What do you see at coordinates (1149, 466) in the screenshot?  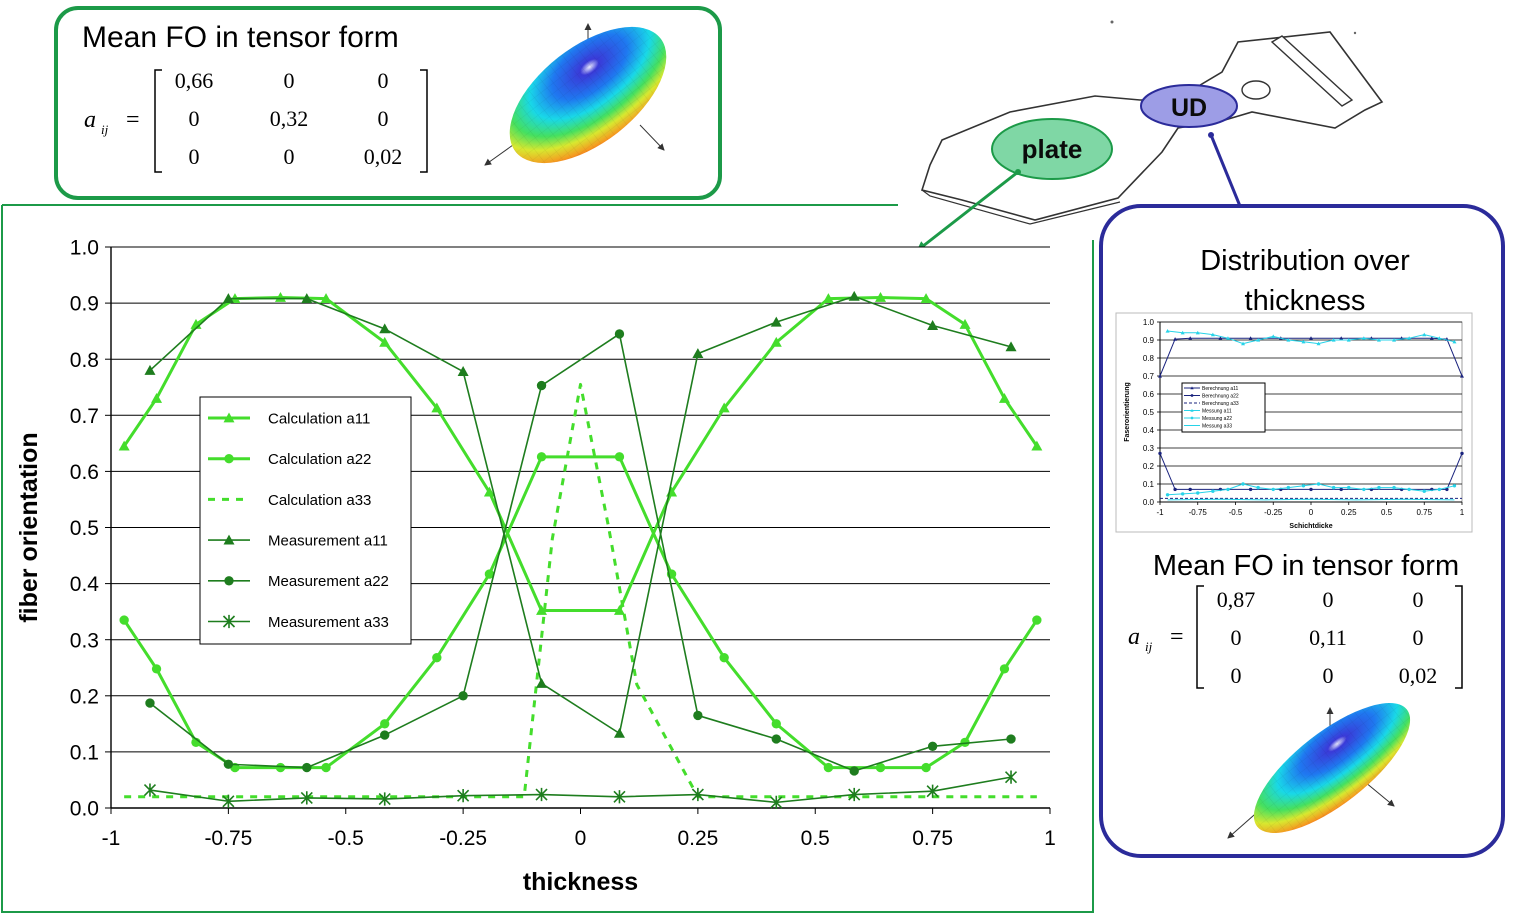 I see `y-tick-label: 0.2` at bounding box center [1149, 466].